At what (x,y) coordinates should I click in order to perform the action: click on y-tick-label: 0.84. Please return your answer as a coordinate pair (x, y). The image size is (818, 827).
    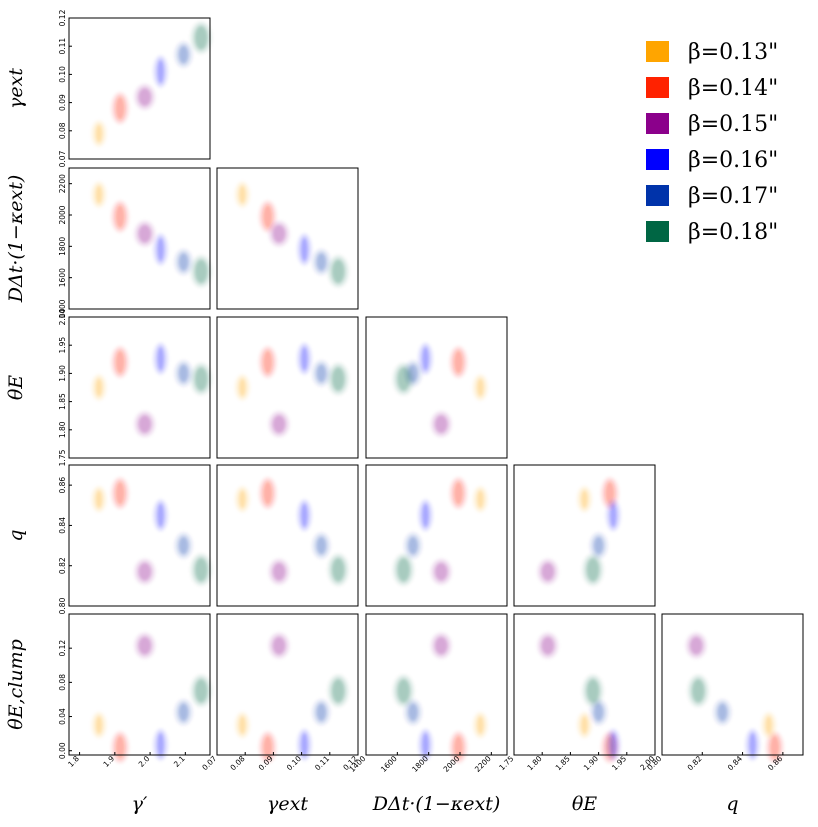
    Looking at the image, I should click on (62, 525).